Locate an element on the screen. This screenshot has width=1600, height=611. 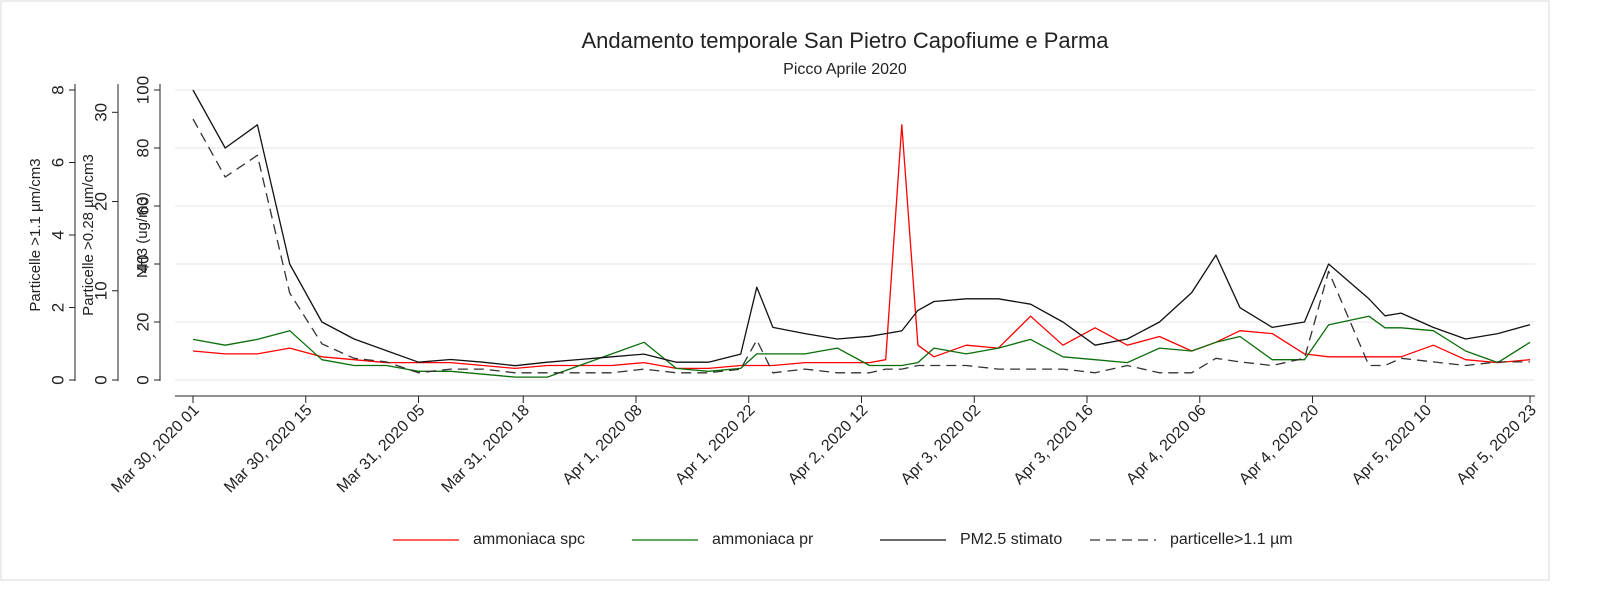
y-tick-label: 40 is located at coordinates (142, 264).